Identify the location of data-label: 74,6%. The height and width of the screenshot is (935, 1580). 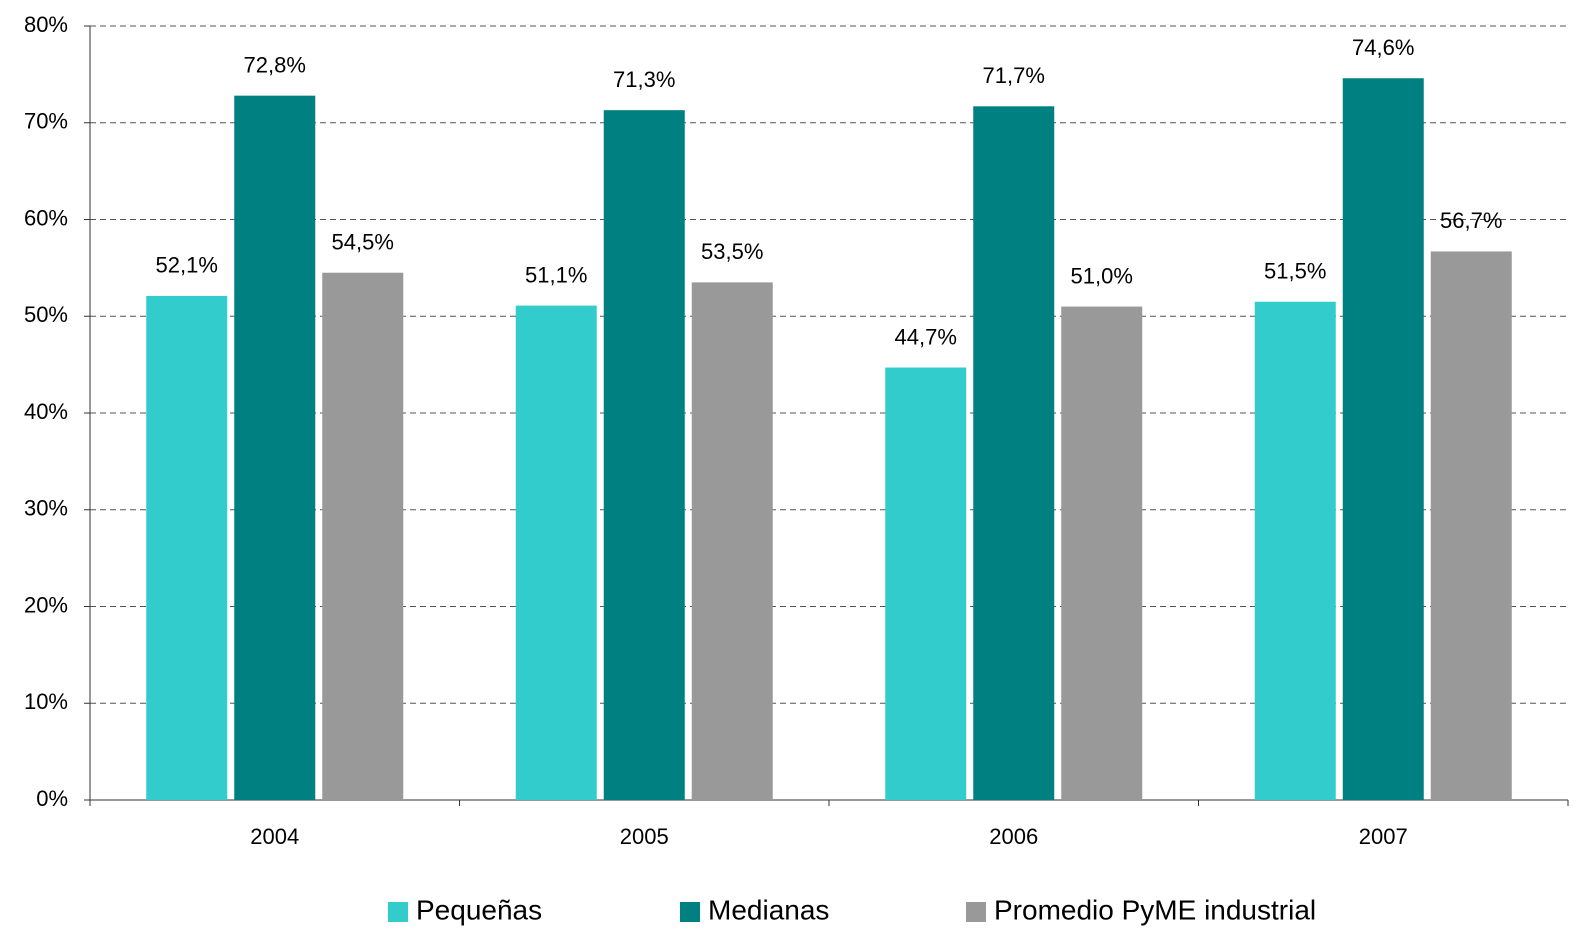
(1383, 47).